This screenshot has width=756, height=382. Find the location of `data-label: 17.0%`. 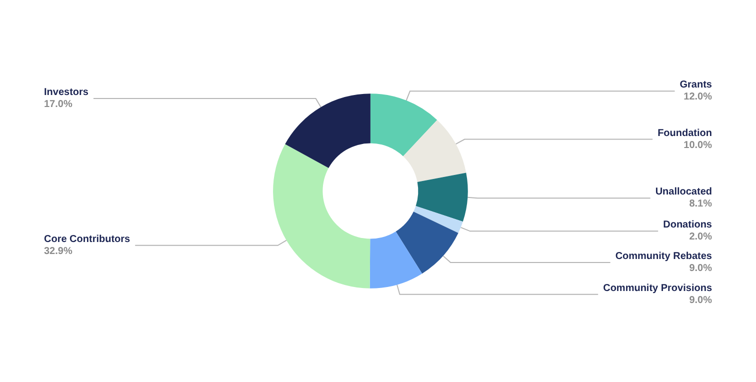

data-label: 17.0% is located at coordinates (58, 104).